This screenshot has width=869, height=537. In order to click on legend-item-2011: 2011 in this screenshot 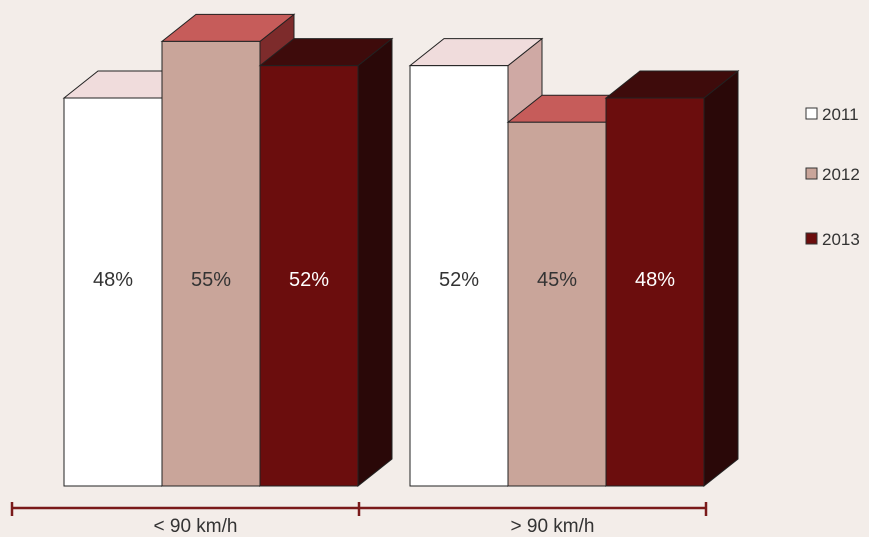, I will do `click(832, 114)`.